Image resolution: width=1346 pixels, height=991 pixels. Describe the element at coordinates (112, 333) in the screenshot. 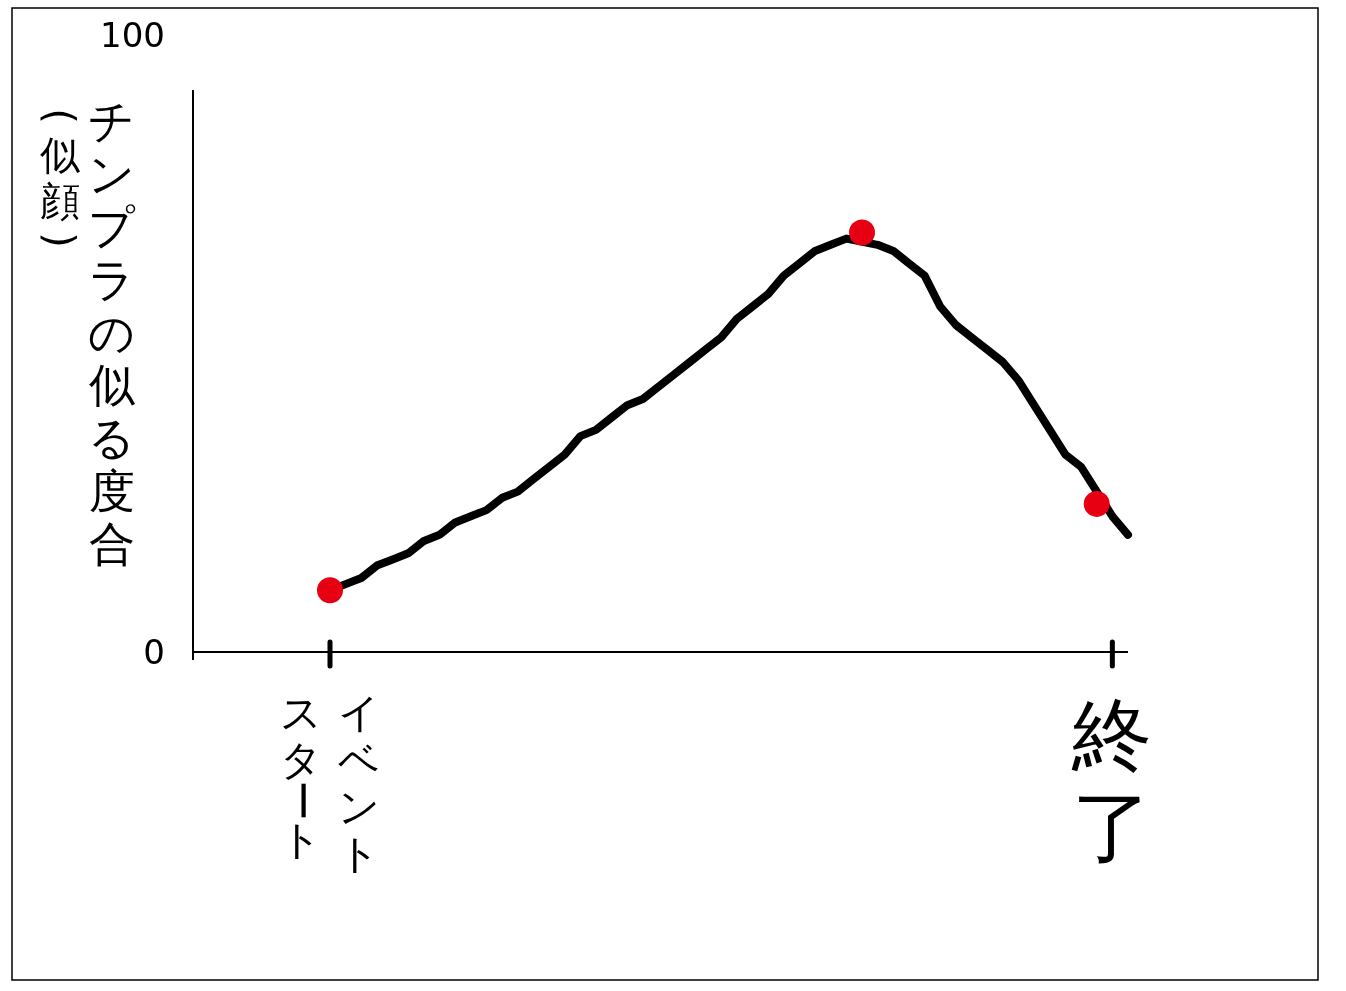

I see `y-axis-title: チンプラの似る度合` at that location.